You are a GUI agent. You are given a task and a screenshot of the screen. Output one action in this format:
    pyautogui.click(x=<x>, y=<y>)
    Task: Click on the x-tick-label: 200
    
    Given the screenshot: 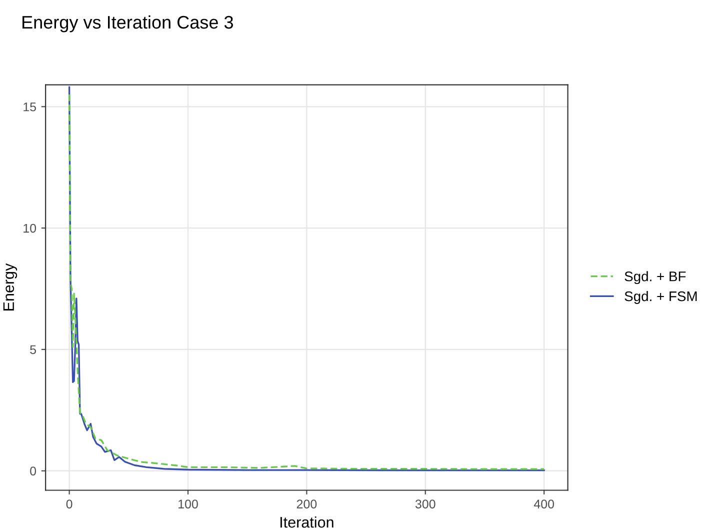 What is the action you would take?
    pyautogui.click(x=306, y=504)
    